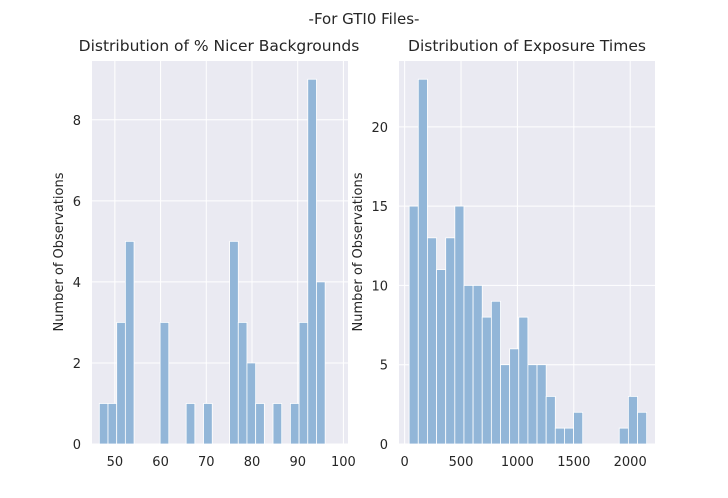 The width and height of the screenshot is (728, 498). I want to click on right-x-tick-label: 1000, so click(517, 462).